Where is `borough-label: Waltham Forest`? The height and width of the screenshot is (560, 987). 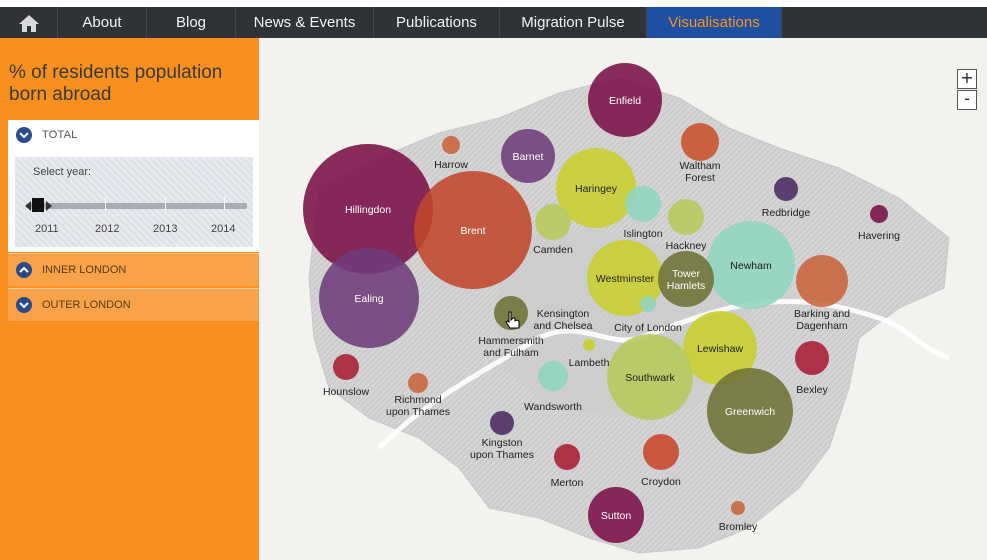
borough-label: Waltham Forest is located at coordinates (699, 172).